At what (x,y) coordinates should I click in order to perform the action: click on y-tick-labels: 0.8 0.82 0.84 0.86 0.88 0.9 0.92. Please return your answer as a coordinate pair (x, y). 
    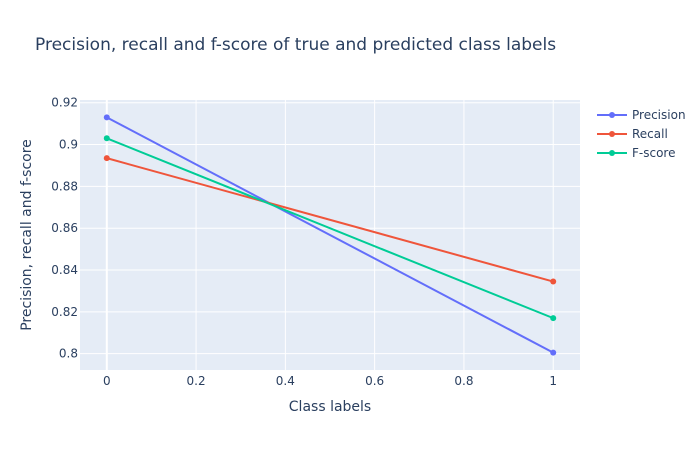
    Looking at the image, I should click on (64, 228).